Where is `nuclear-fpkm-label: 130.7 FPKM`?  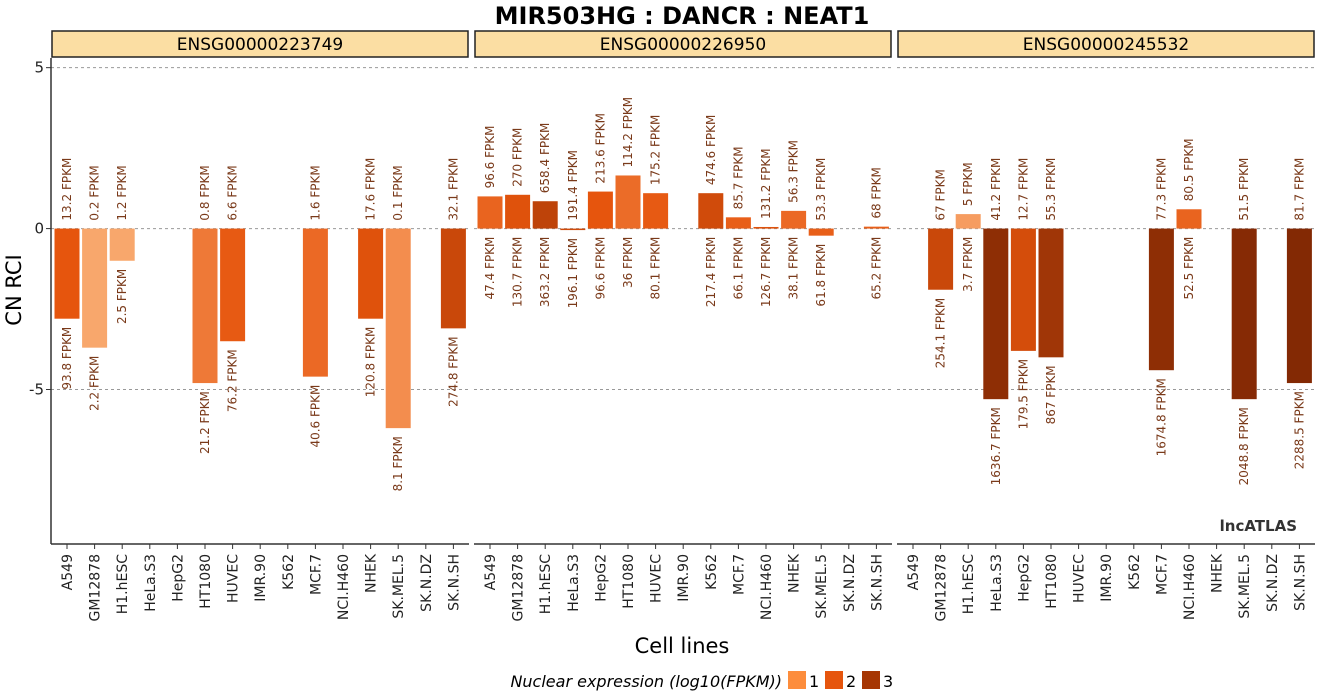
nuclear-fpkm-label: 130.7 FPKM is located at coordinates (518, 272).